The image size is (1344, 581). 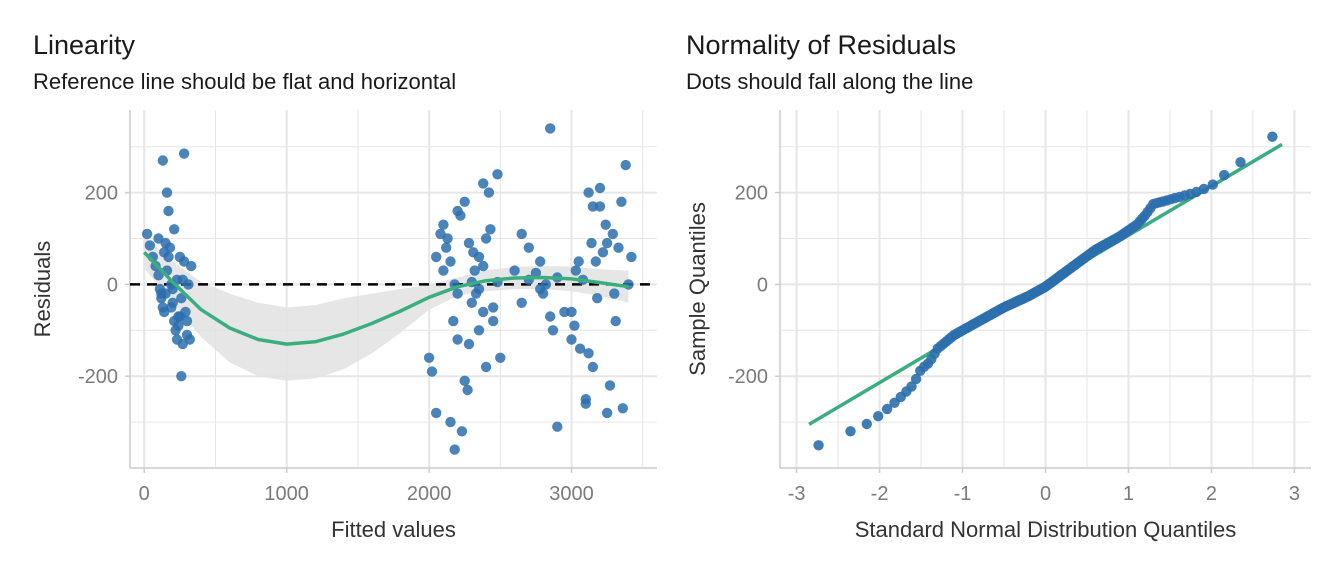 What do you see at coordinates (84, 45) in the screenshot?
I see `chart-title: Linearity` at bounding box center [84, 45].